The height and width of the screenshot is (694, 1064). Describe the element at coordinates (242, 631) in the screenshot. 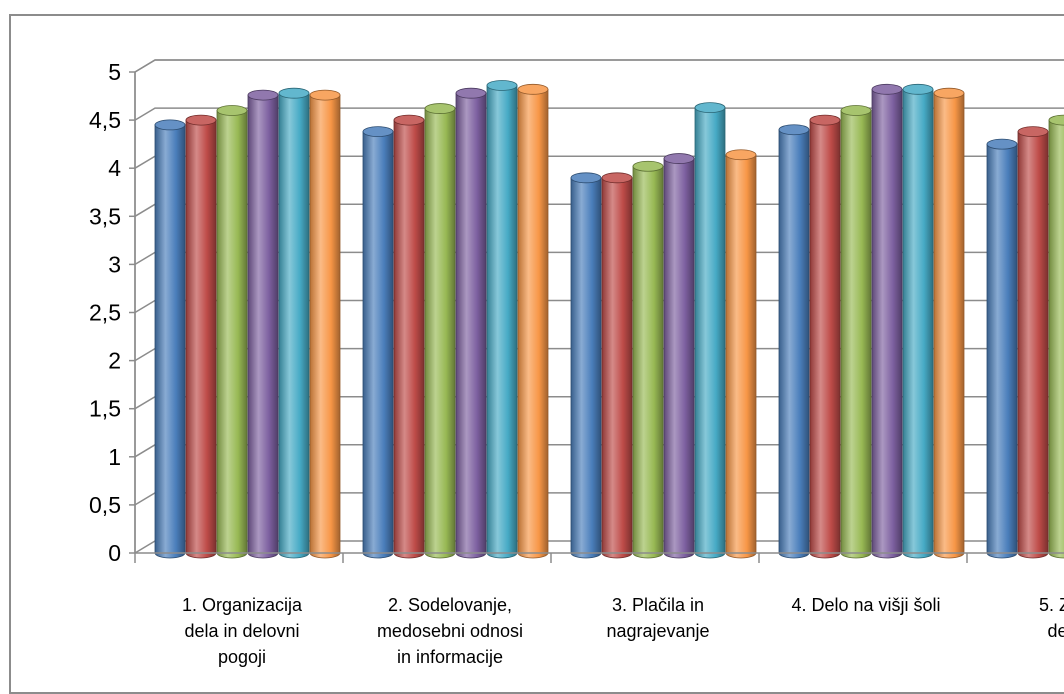

I see `x-tick-label: 1. Organizacija dela in delovni pogoji` at that location.